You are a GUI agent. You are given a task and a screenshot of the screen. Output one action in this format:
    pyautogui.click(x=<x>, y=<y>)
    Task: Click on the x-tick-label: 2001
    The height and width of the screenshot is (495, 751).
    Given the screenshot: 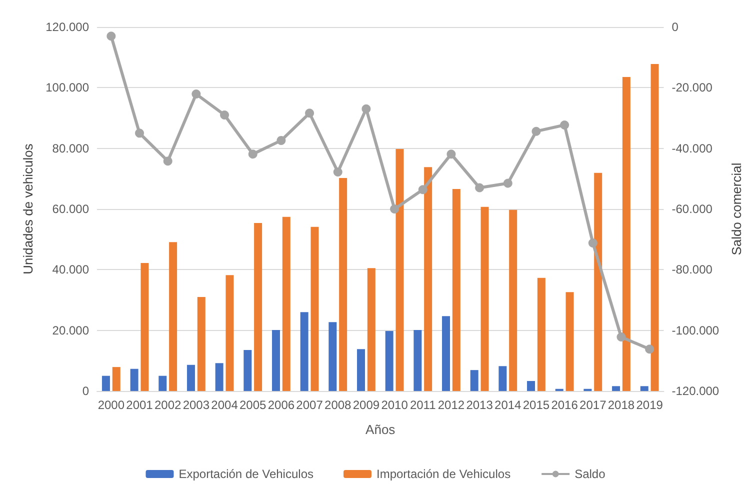 What is the action you would take?
    pyautogui.click(x=140, y=405)
    